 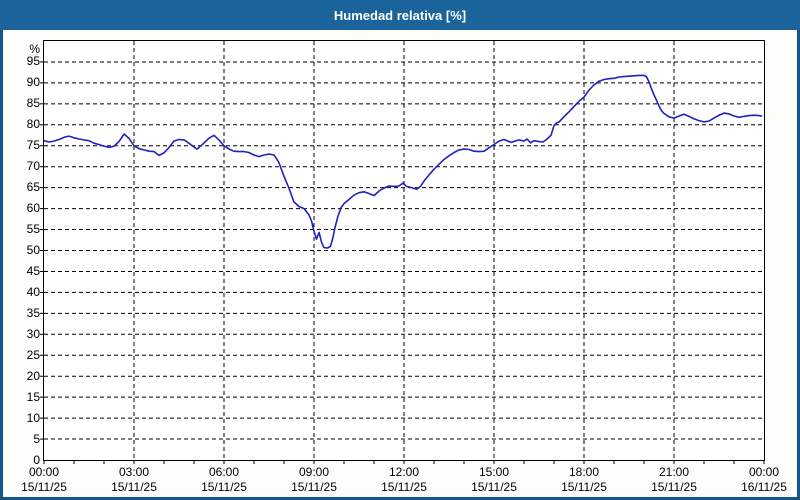 I want to click on x-axis-label: 15:00 15/11/25, so click(x=494, y=480).